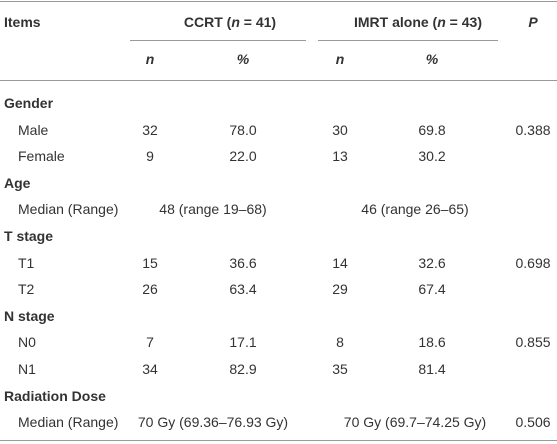 The image size is (557, 444). Describe the element at coordinates (243, 156) in the screenshot. I see `cell: 22.0` at that location.